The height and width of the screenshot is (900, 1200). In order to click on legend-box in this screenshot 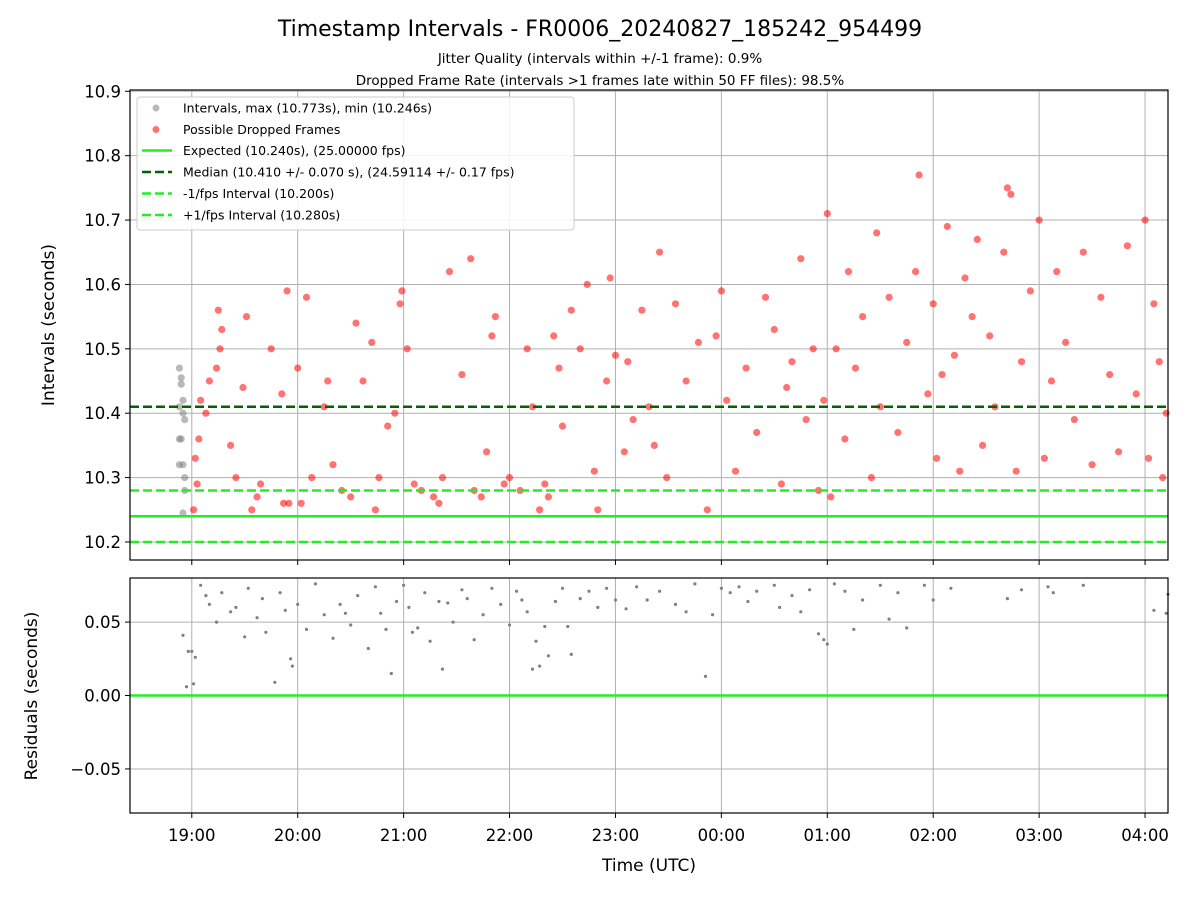, I will do `click(355, 163)`.